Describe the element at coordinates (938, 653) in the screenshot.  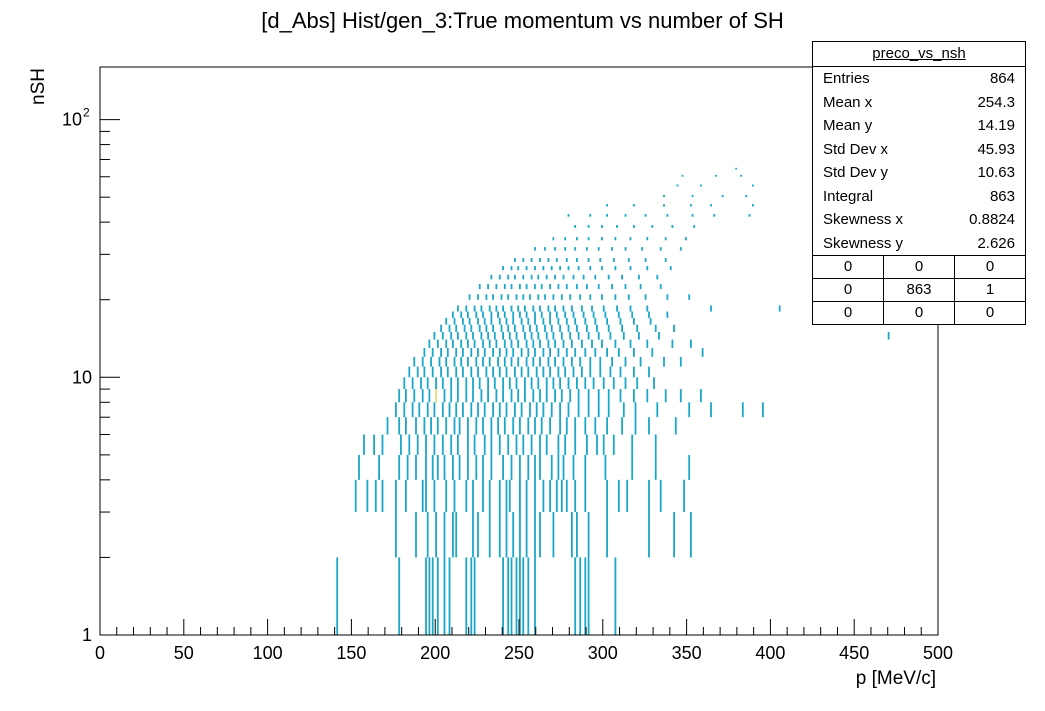
I see `x-tick-label: 500` at that location.